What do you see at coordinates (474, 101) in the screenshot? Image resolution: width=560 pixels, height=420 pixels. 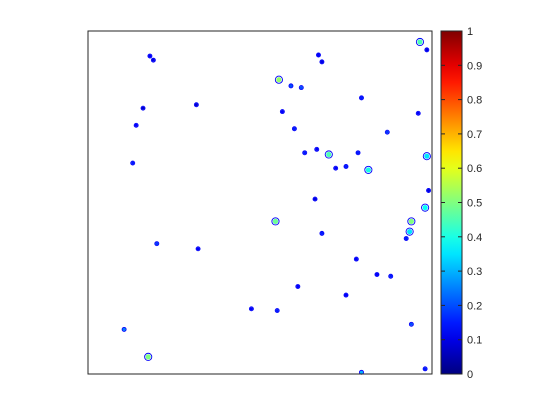 I see `colorbar-tick-label: 0.8` at bounding box center [474, 101].